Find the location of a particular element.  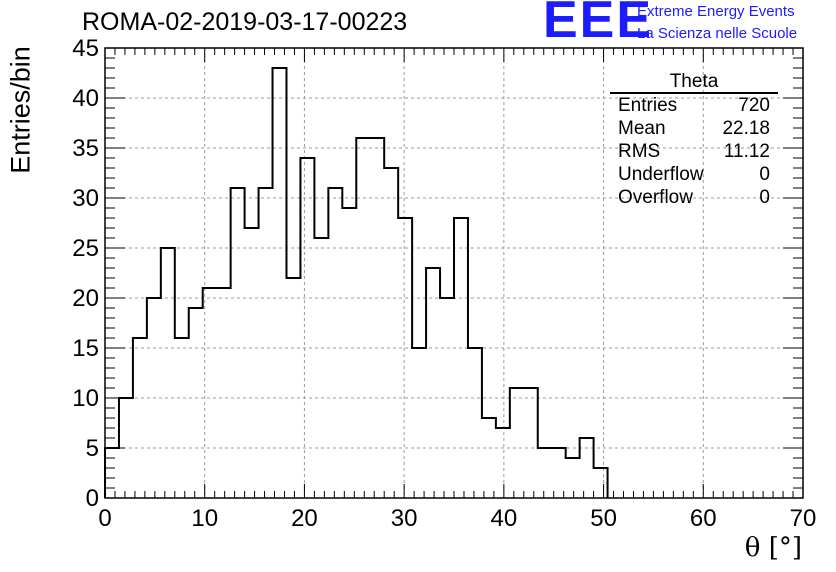

eee-logo: EEE is located at coordinates (598, 24).